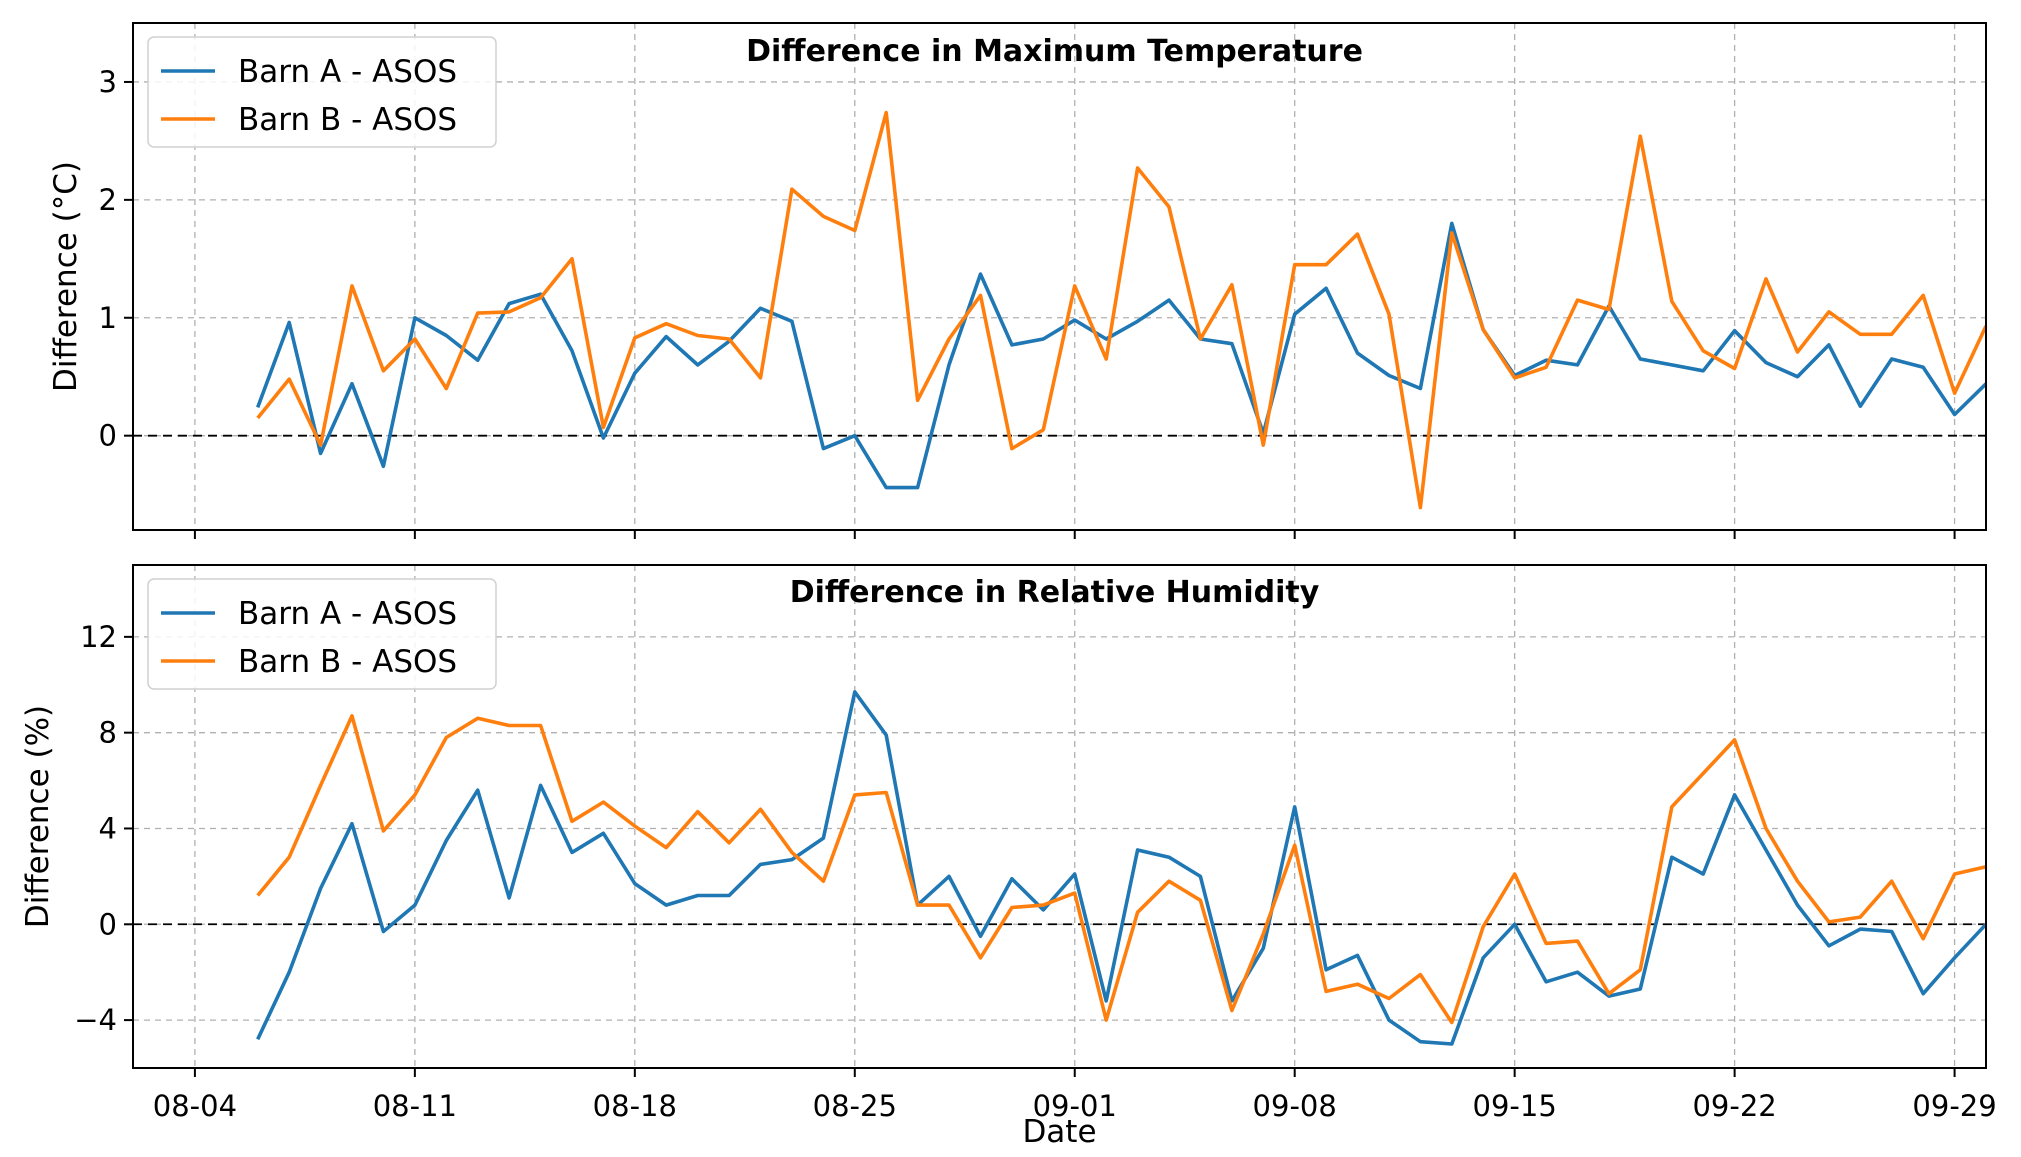  I want to click on humidity-legend: Barn A - ASOS Barn B - ASOS, so click(322, 634).